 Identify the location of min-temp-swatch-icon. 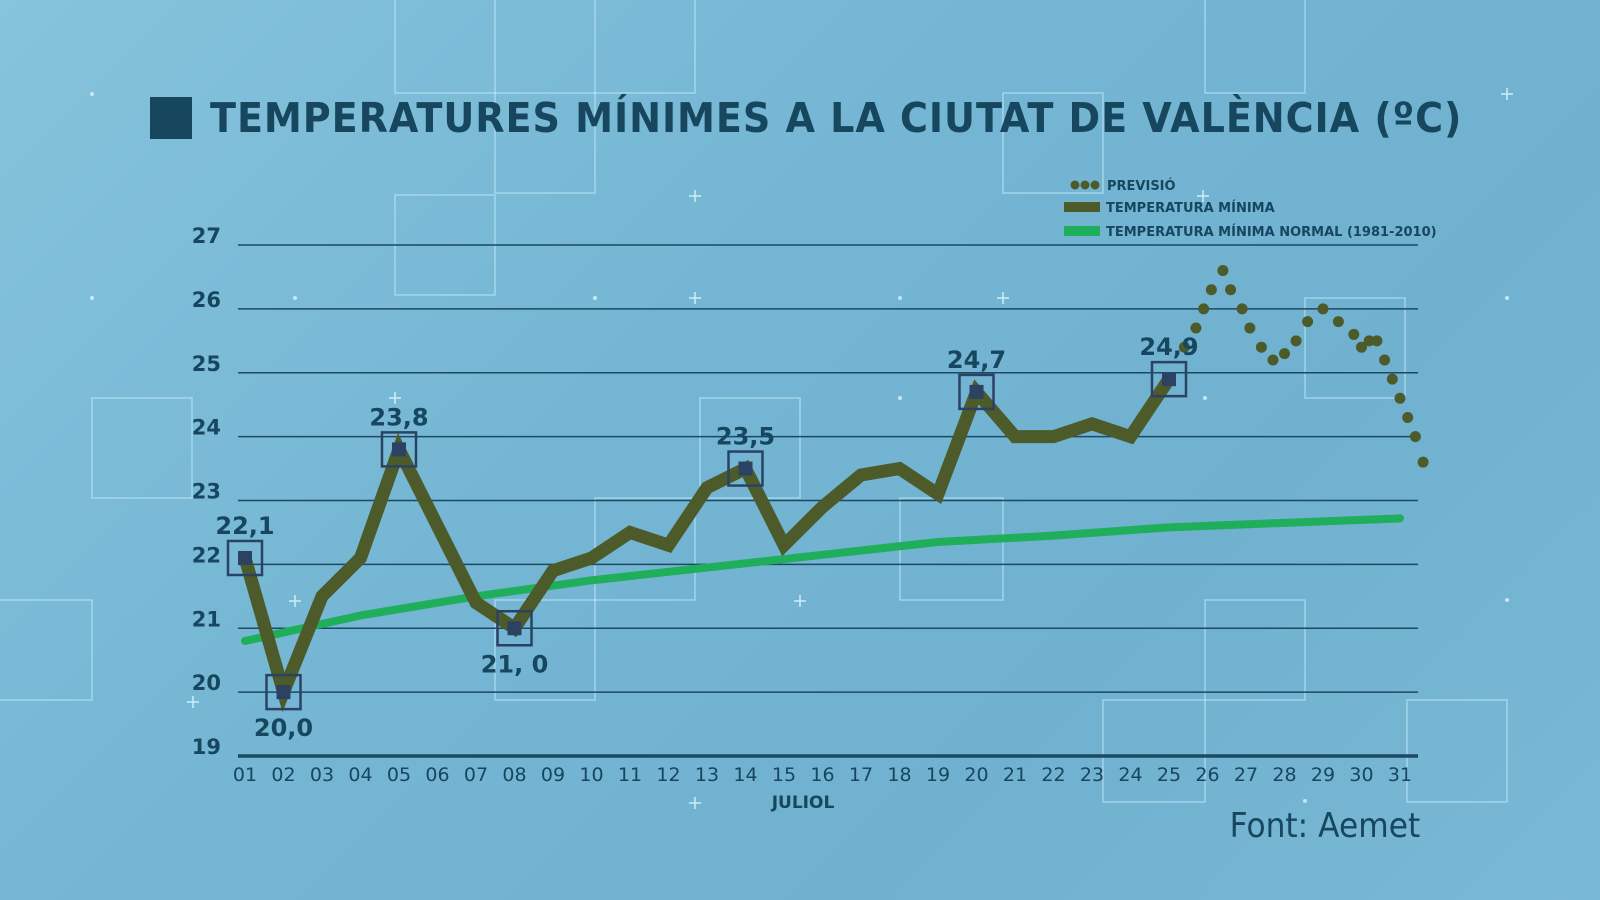
(1082, 207).